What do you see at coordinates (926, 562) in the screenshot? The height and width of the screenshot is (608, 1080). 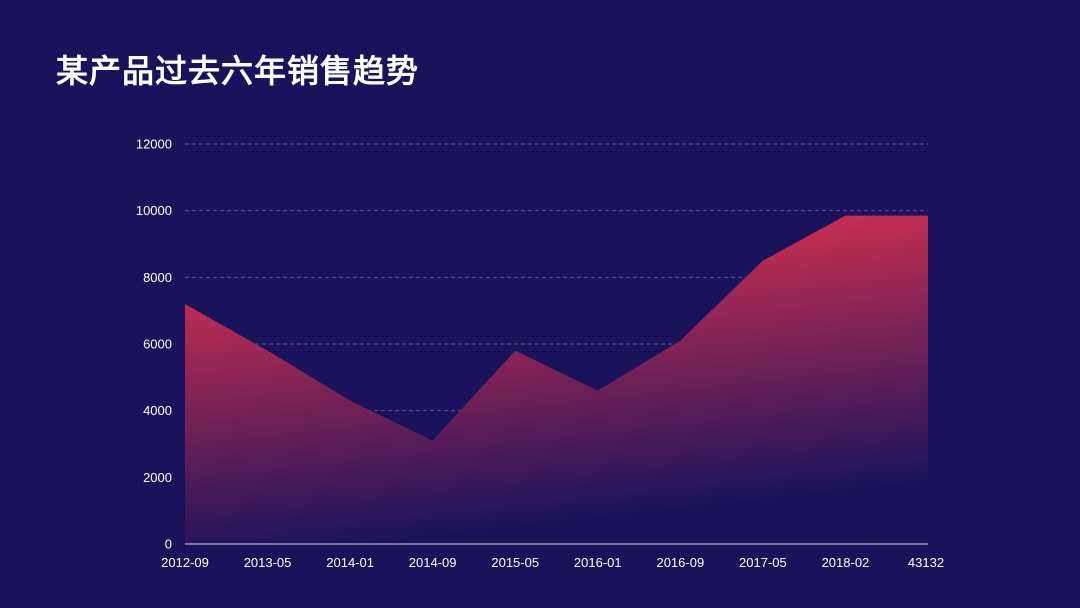 I see `x-tick-label: 43132` at bounding box center [926, 562].